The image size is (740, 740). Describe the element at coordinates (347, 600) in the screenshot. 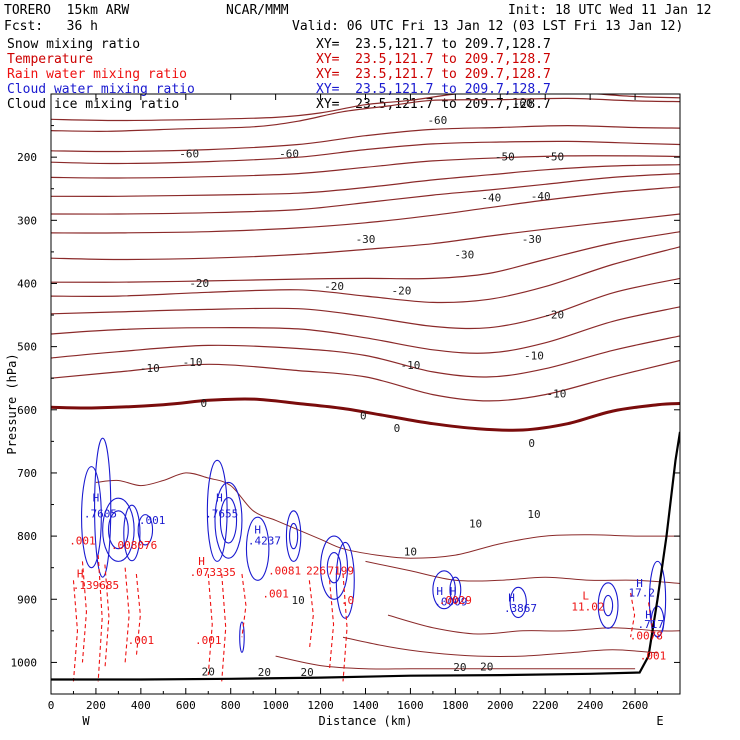

I see `rain-water-label: .0` at that location.